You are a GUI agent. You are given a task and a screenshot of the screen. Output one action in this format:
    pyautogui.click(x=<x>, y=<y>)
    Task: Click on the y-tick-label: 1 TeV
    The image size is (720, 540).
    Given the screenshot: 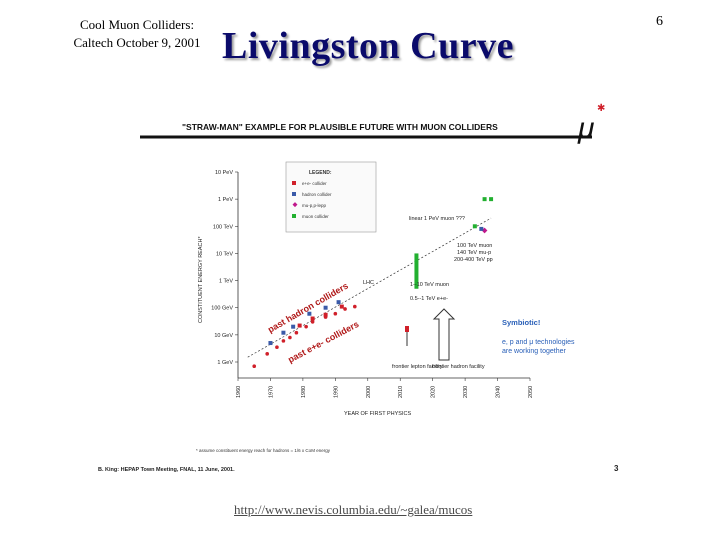 What is the action you would take?
    pyautogui.click(x=226, y=282)
    